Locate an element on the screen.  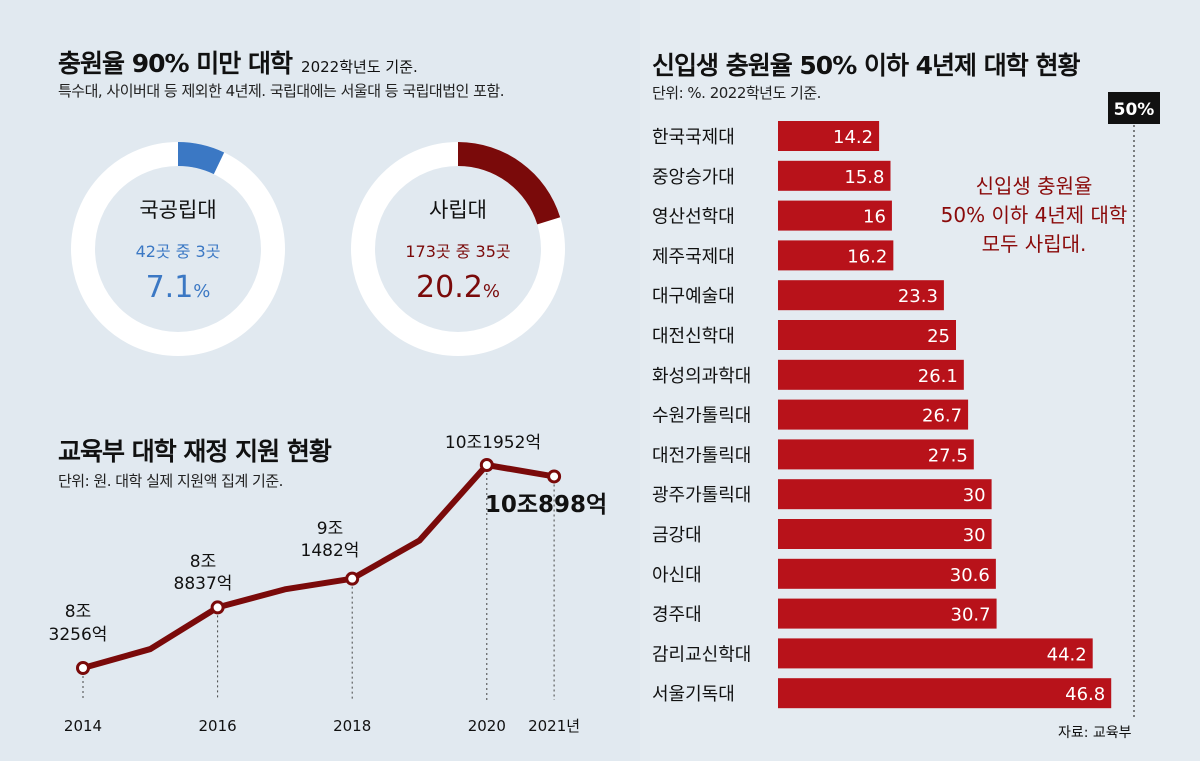
bar-category-13: 경주대 is located at coordinates (677, 615).